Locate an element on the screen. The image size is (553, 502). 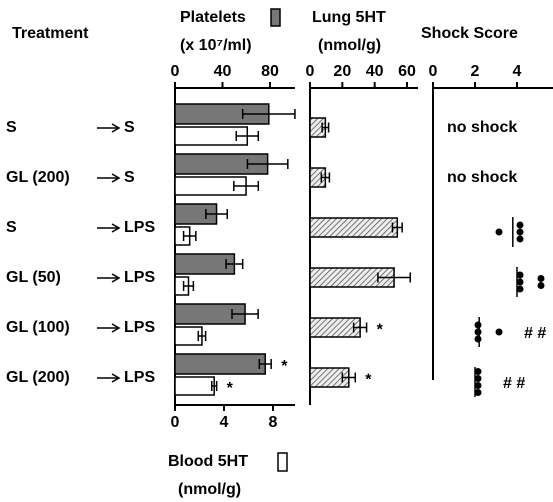
platelet-subtitle: (x 10⁷/ml) is located at coordinates (216, 45).